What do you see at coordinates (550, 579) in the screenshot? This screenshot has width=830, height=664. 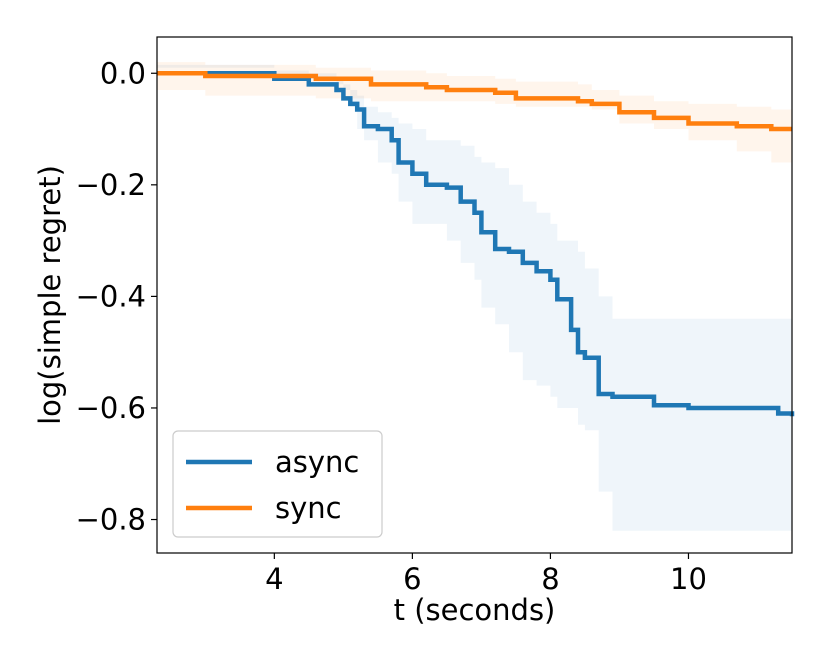 I see `x-tick-label: 8` at bounding box center [550, 579].